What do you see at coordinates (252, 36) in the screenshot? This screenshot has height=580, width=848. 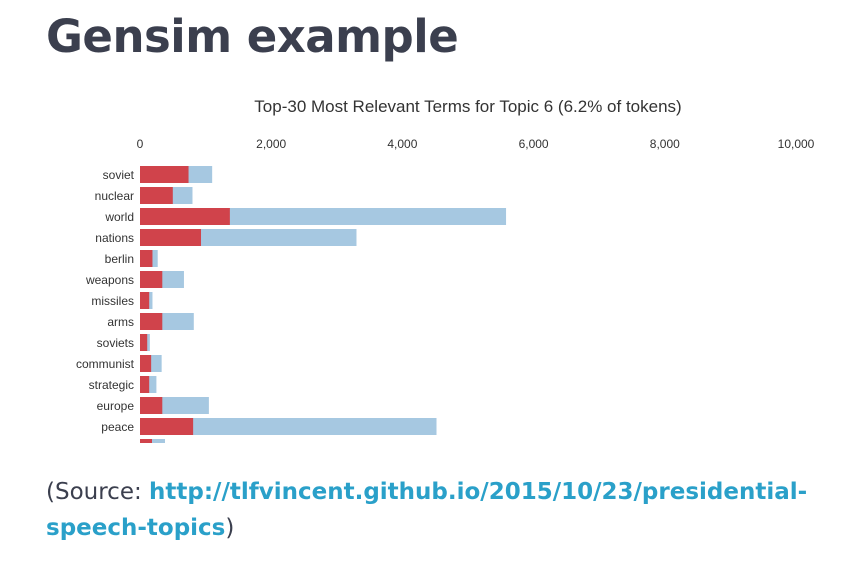 I see `page-title: Gensim example` at bounding box center [252, 36].